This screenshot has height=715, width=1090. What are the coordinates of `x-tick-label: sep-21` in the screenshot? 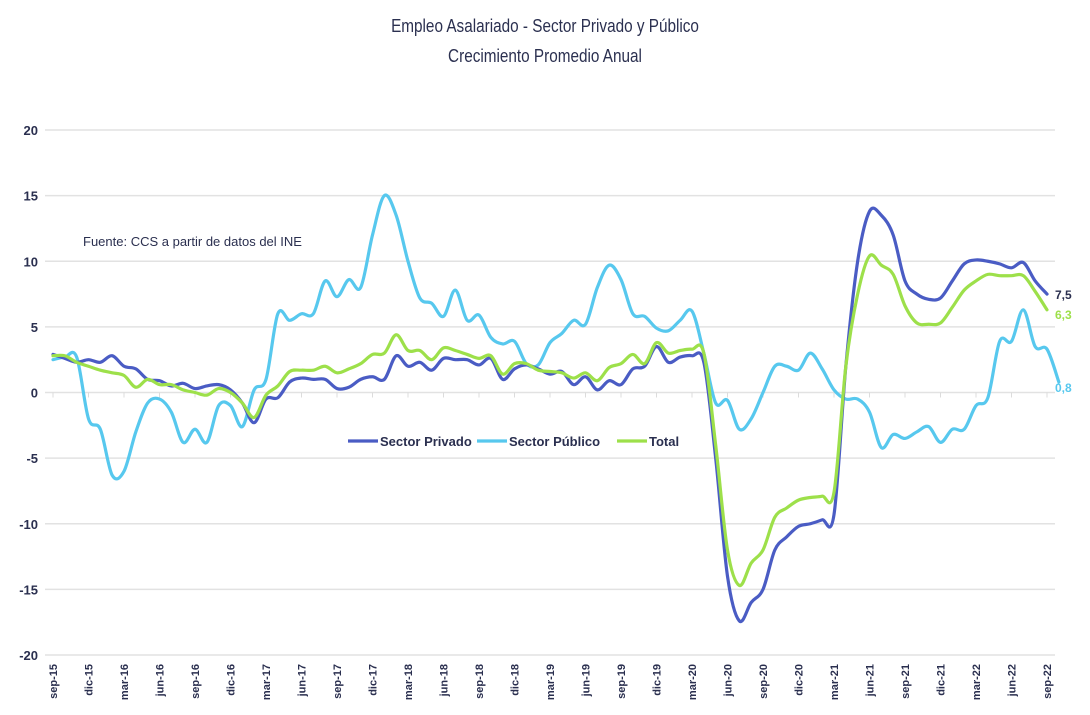 It's located at (906, 681).